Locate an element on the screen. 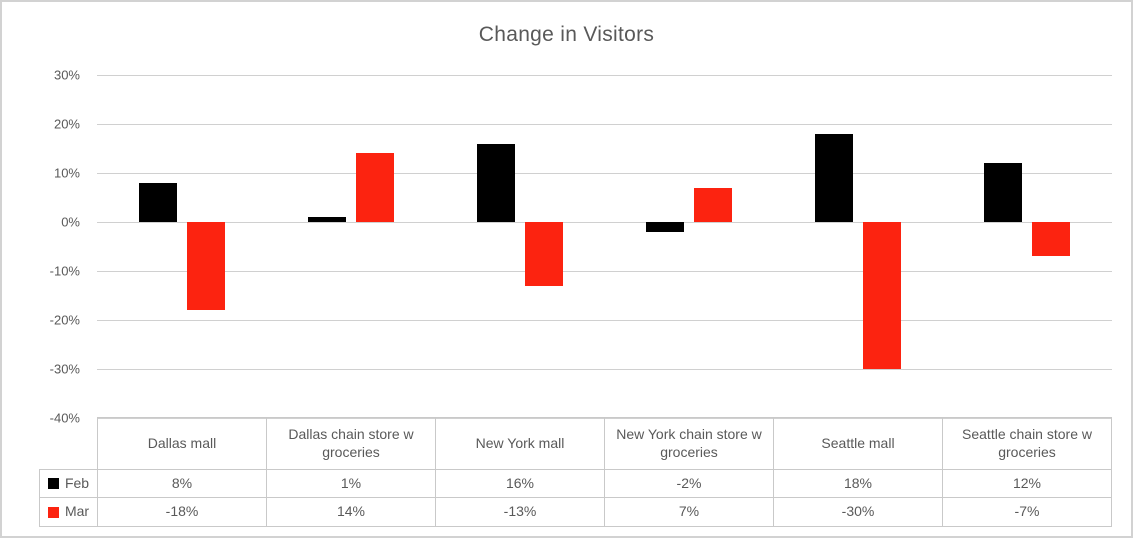 The width and height of the screenshot is (1133, 538). table-cell: -18% is located at coordinates (182, 512).